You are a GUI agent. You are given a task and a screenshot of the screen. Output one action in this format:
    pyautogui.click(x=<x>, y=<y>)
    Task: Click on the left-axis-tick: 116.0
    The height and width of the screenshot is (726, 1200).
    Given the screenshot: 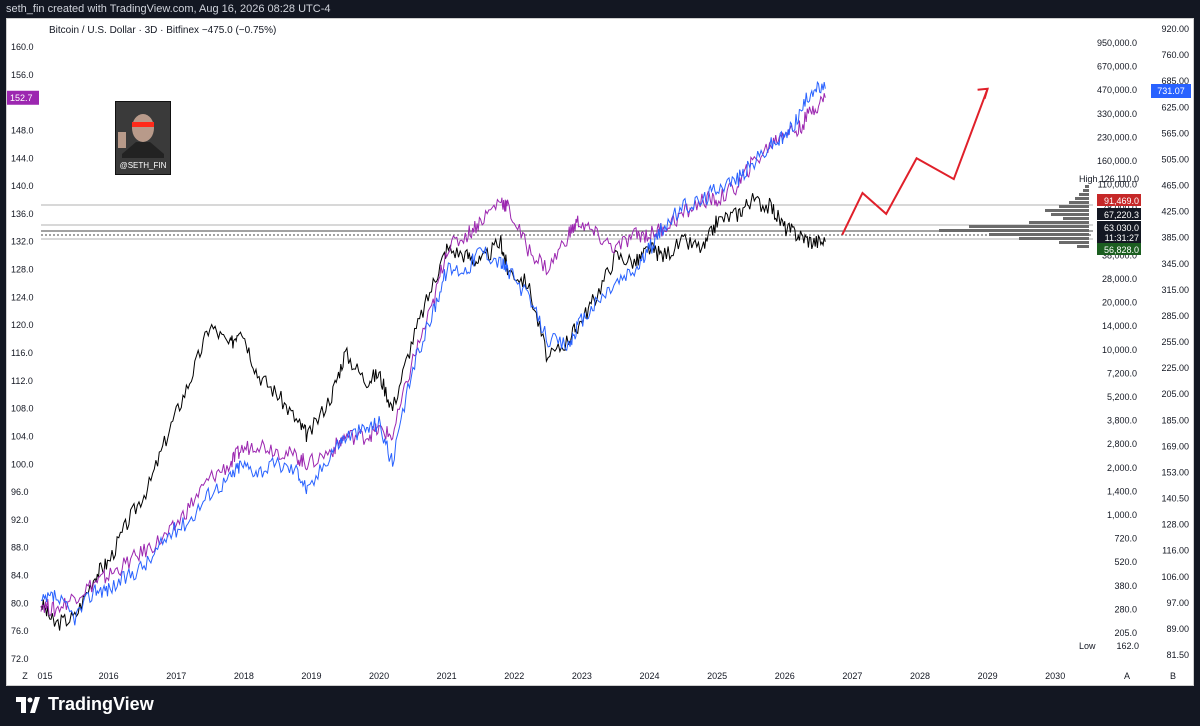 What is the action you would take?
    pyautogui.click(x=22, y=353)
    